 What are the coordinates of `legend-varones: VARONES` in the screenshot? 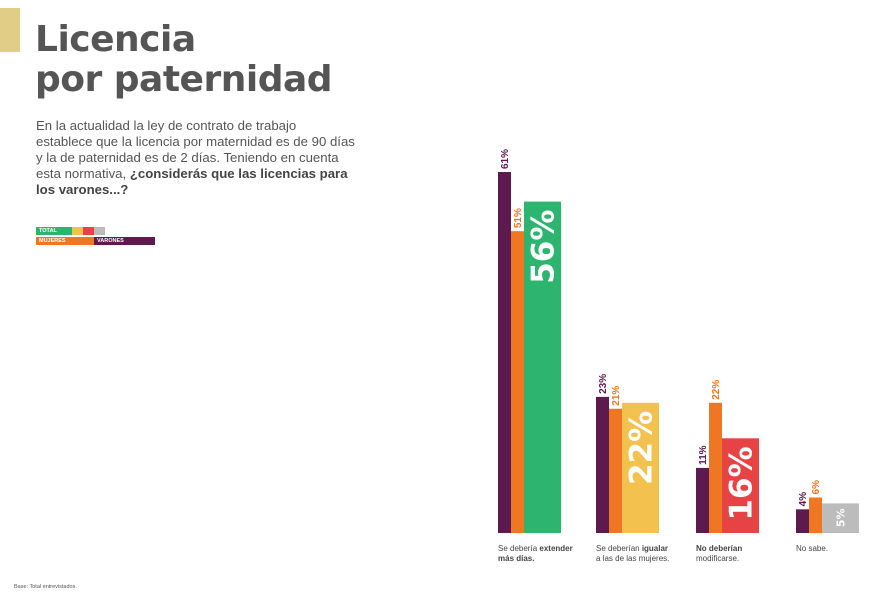 It's located at (124, 241).